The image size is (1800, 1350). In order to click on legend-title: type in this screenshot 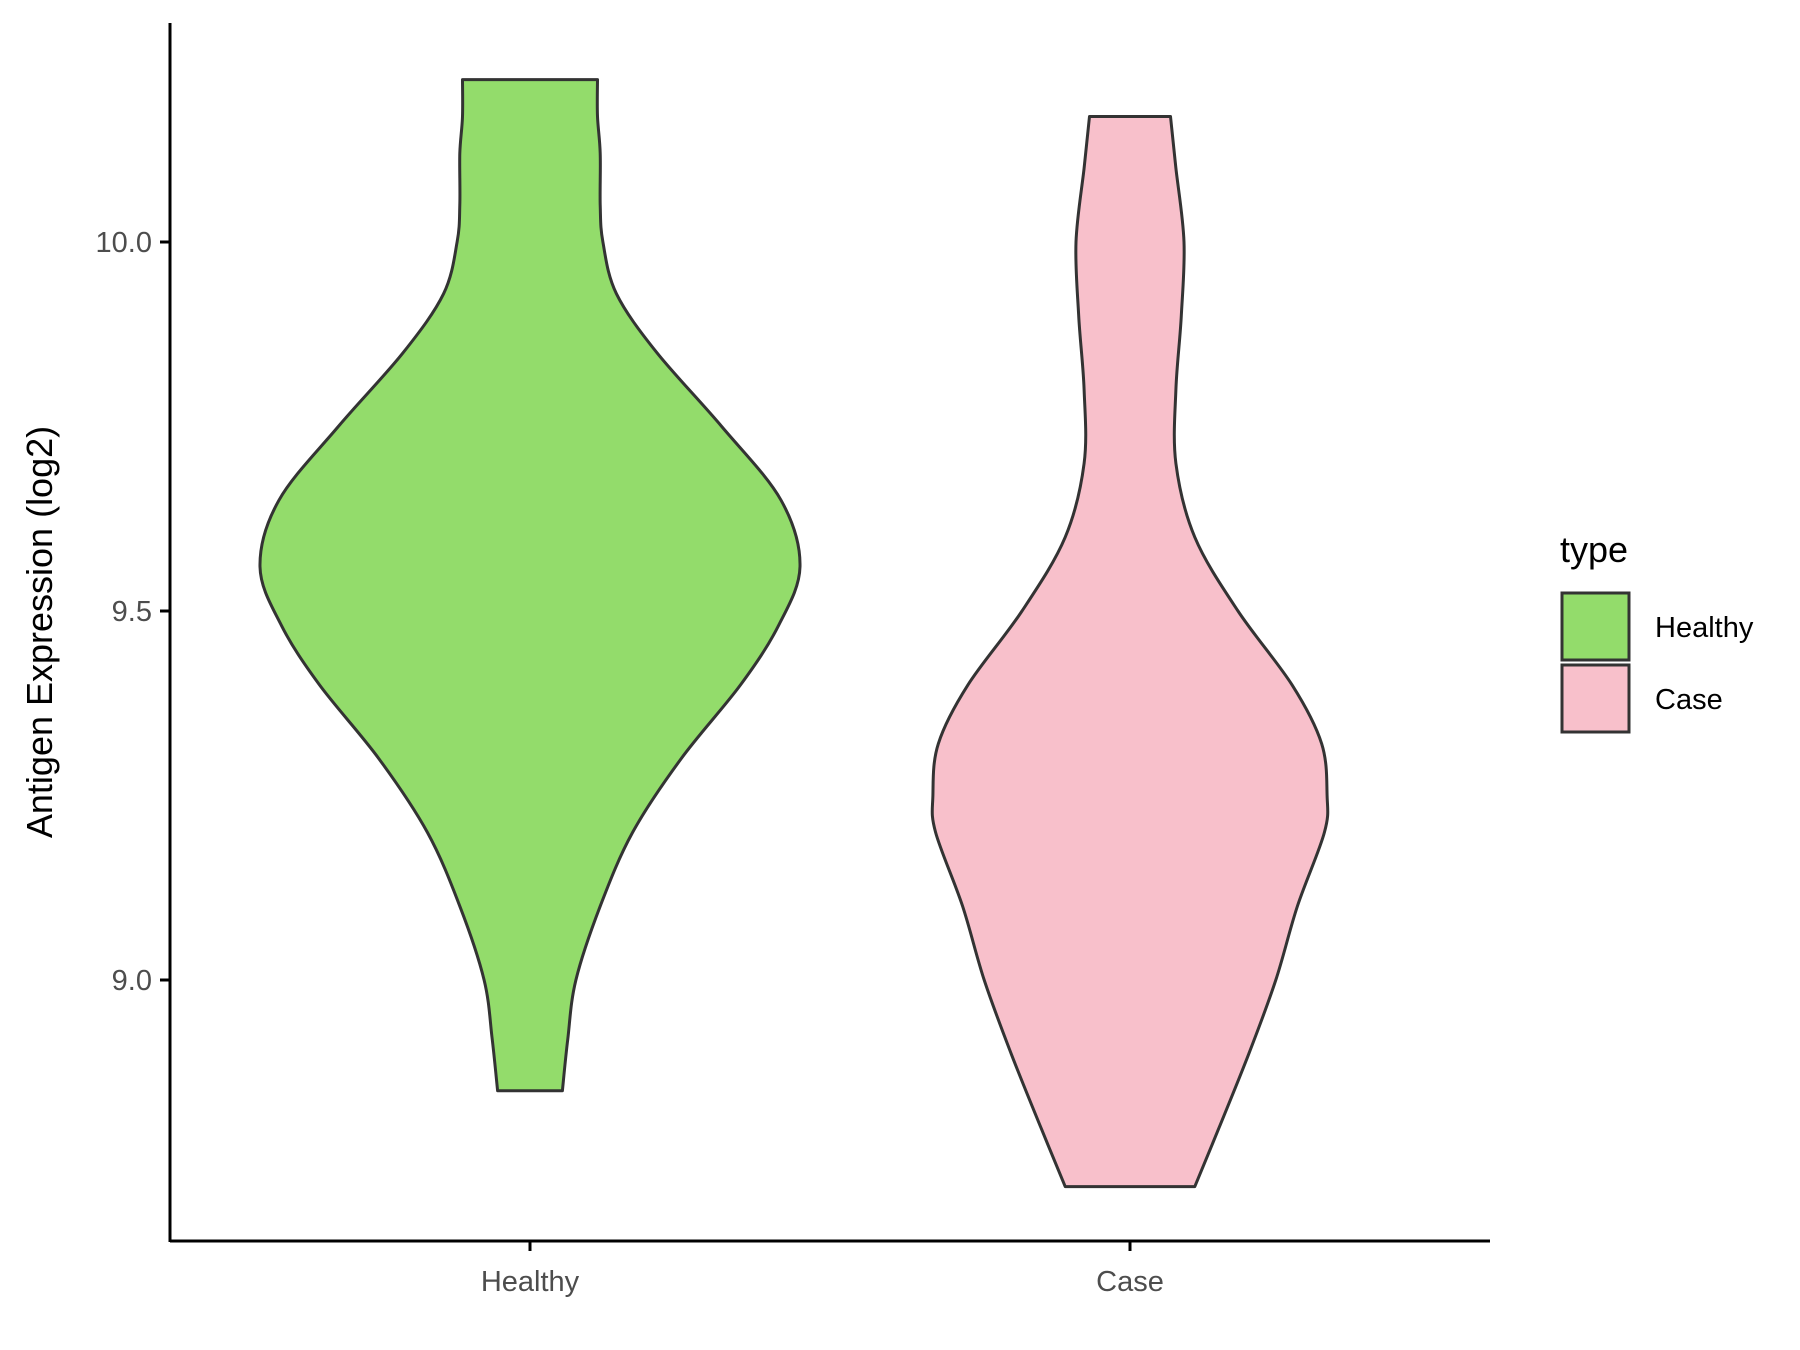, I will do `click(1594, 549)`.